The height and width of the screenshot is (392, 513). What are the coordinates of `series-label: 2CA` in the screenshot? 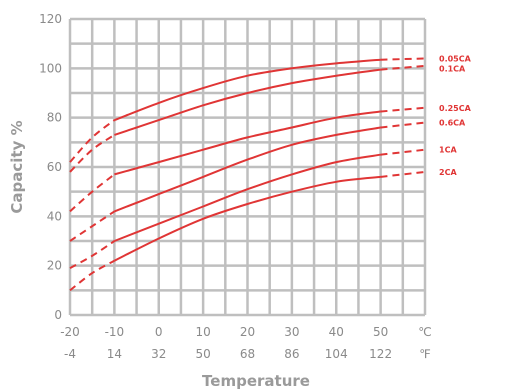 It's located at (448, 172).